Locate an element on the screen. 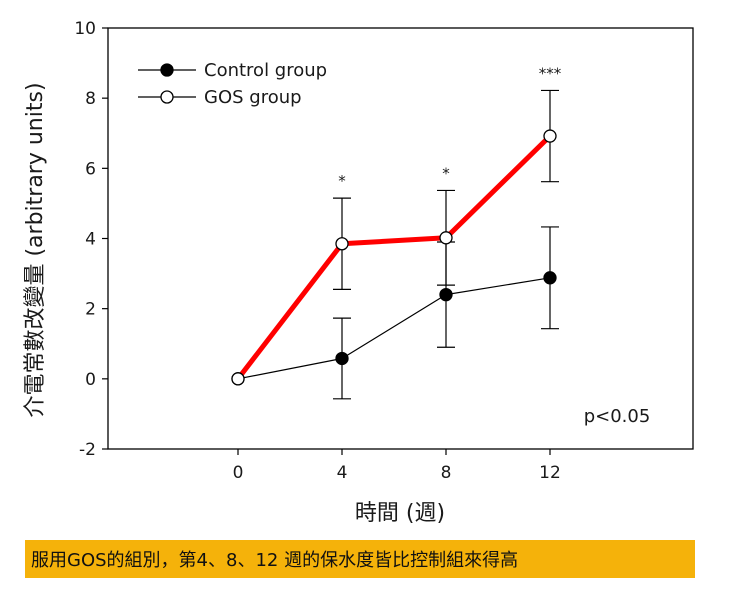 The width and height of the screenshot is (738, 589). y-axis: -2 0 2 4 6 8 10 is located at coordinates (91, 239).